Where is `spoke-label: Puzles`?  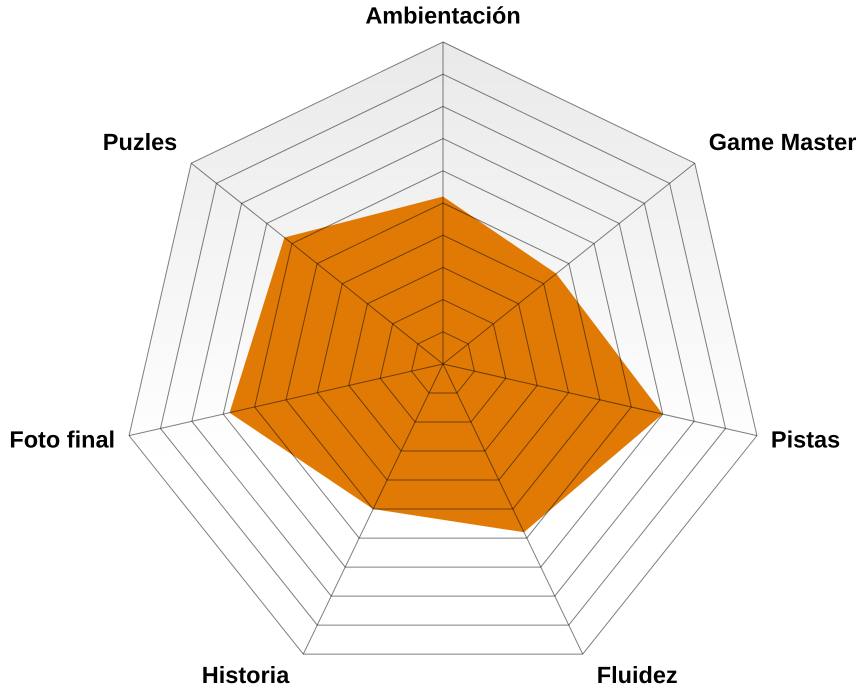 spoke-label: Puzles is located at coordinates (140, 142).